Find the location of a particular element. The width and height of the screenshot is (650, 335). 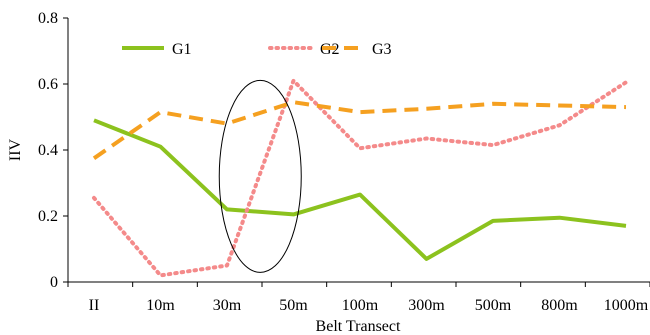

y-axis-ticks: 0 0.2 0.4 0.6 0.8 is located at coordinates (53, 150).